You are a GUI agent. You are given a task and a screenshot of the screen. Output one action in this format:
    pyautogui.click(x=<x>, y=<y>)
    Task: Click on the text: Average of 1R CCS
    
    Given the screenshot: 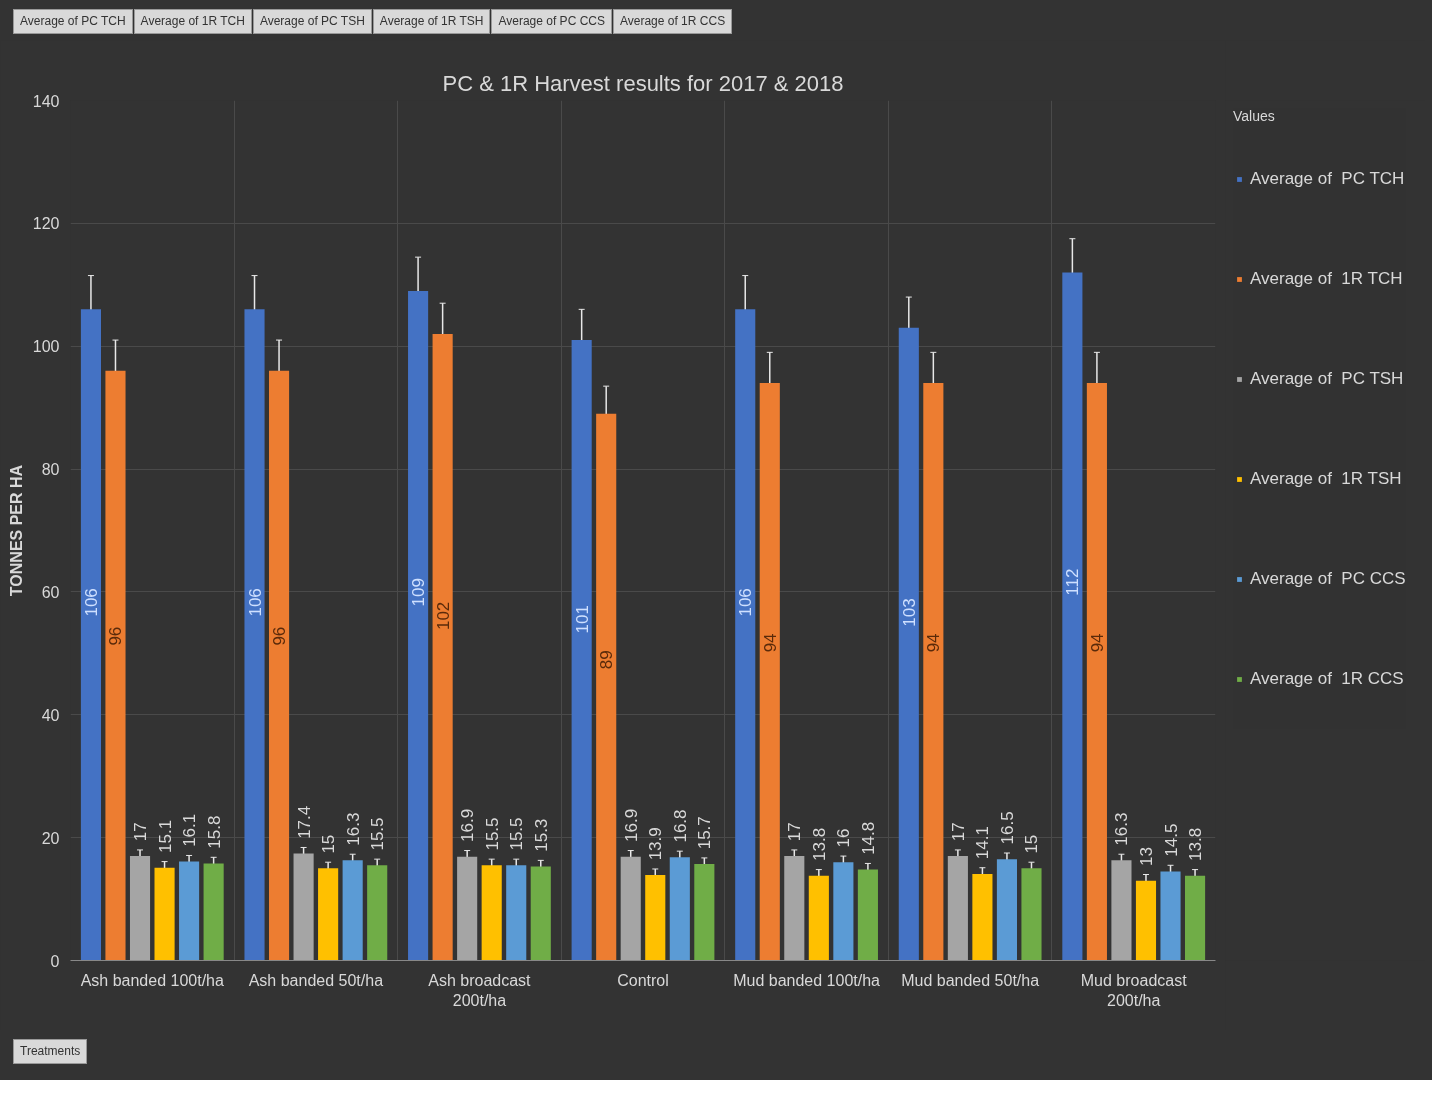 What is the action you would take?
    pyautogui.click(x=672, y=22)
    